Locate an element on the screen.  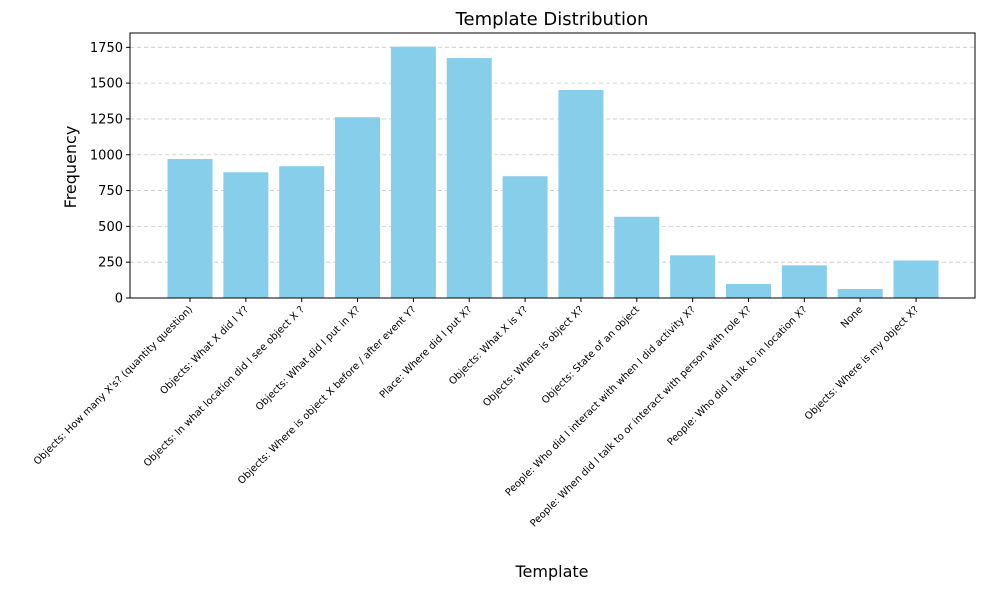
chart-title: Template Distribution is located at coordinates (552, 19).